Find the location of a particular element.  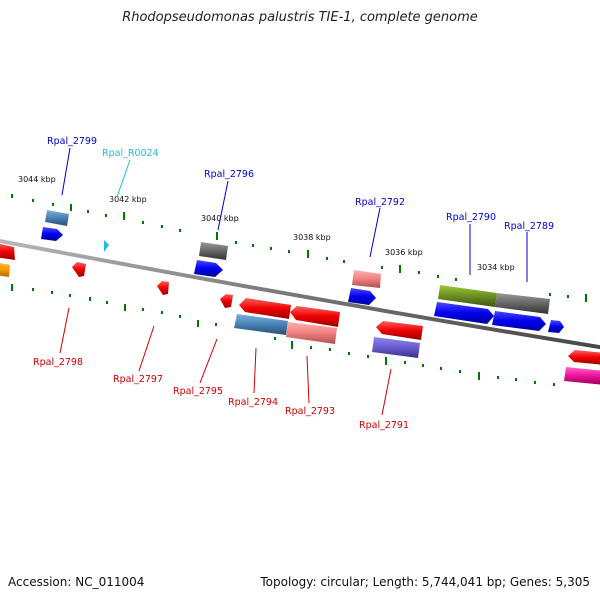

gene-label-rpal-2791: Rpal_2791 is located at coordinates (384, 425).